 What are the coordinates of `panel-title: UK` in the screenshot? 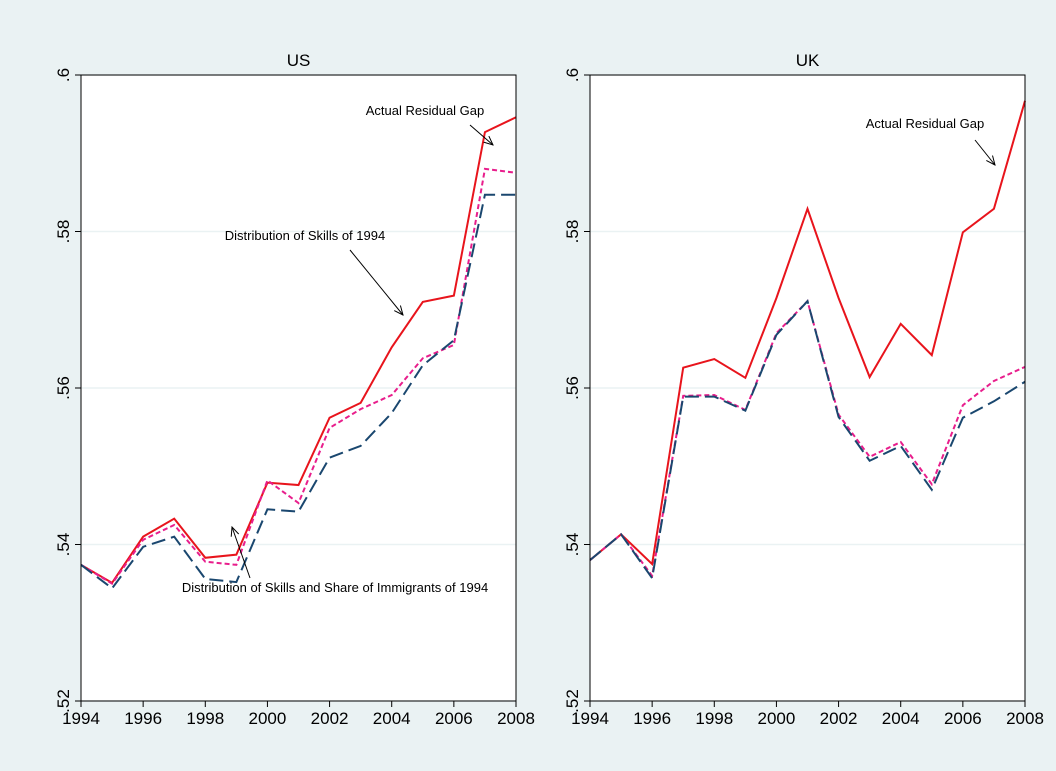 It's located at (808, 60).